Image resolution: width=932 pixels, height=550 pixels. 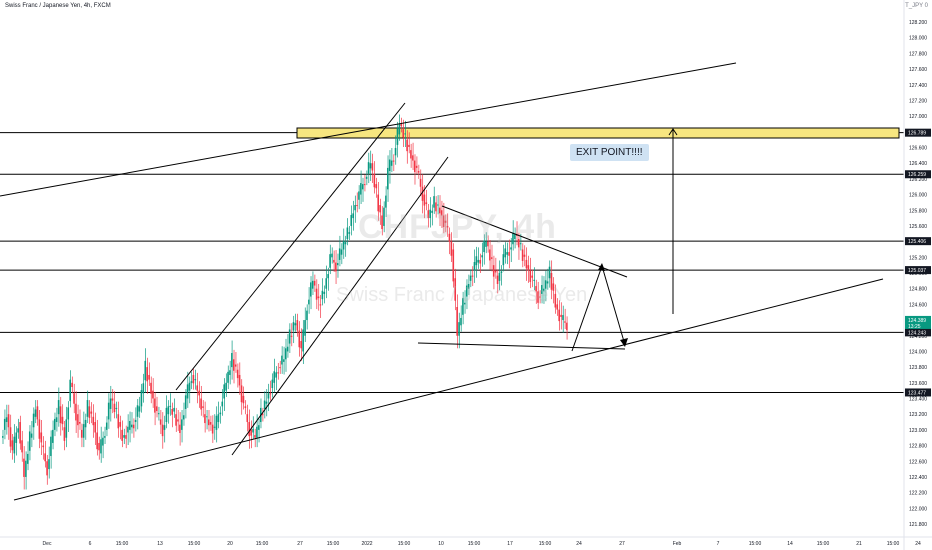 What do you see at coordinates (917, 333) in the screenshot?
I see `level-badge-label: 124.243` at bounding box center [917, 333].